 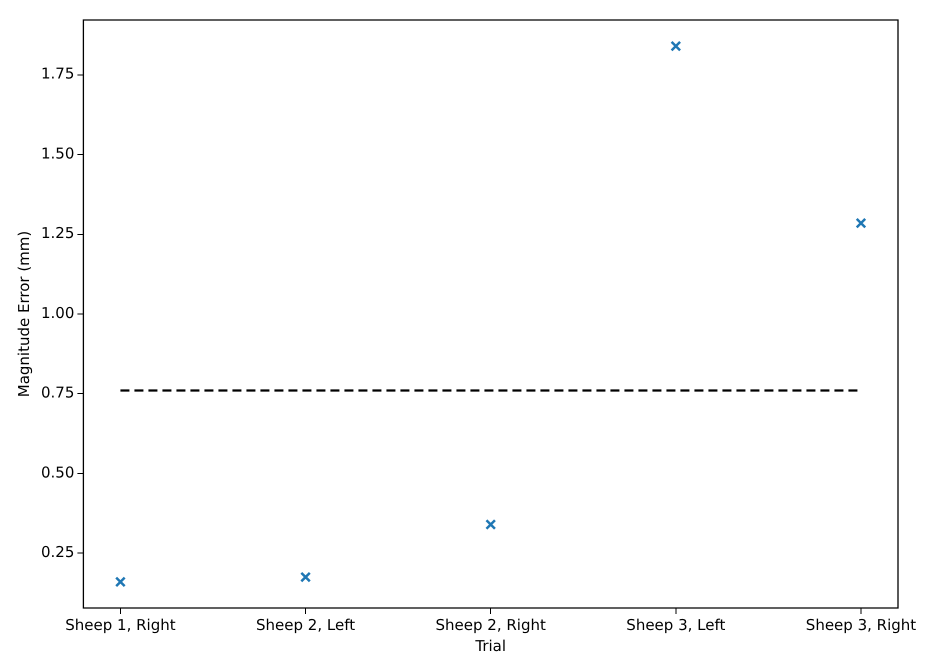 I want to click on x-axis-title: Trial, so click(x=490, y=645).